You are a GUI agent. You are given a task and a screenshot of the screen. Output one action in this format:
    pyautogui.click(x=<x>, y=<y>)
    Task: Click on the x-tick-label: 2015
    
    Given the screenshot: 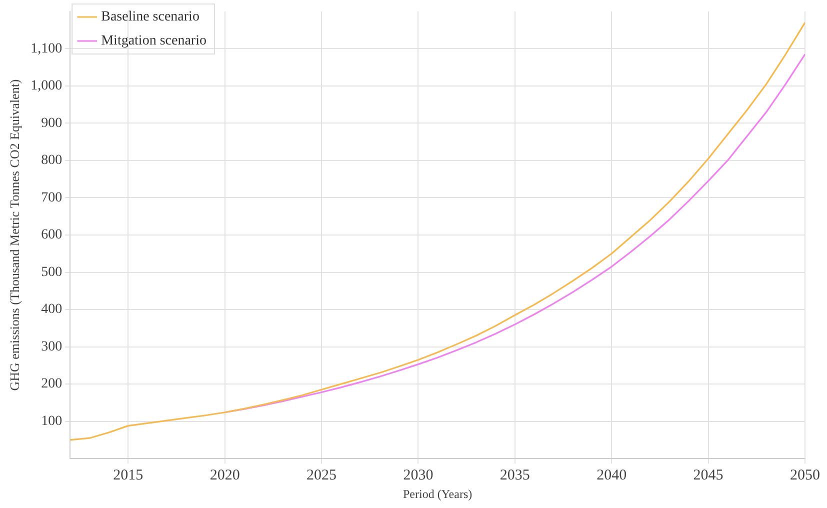 What is the action you would take?
    pyautogui.click(x=128, y=476)
    